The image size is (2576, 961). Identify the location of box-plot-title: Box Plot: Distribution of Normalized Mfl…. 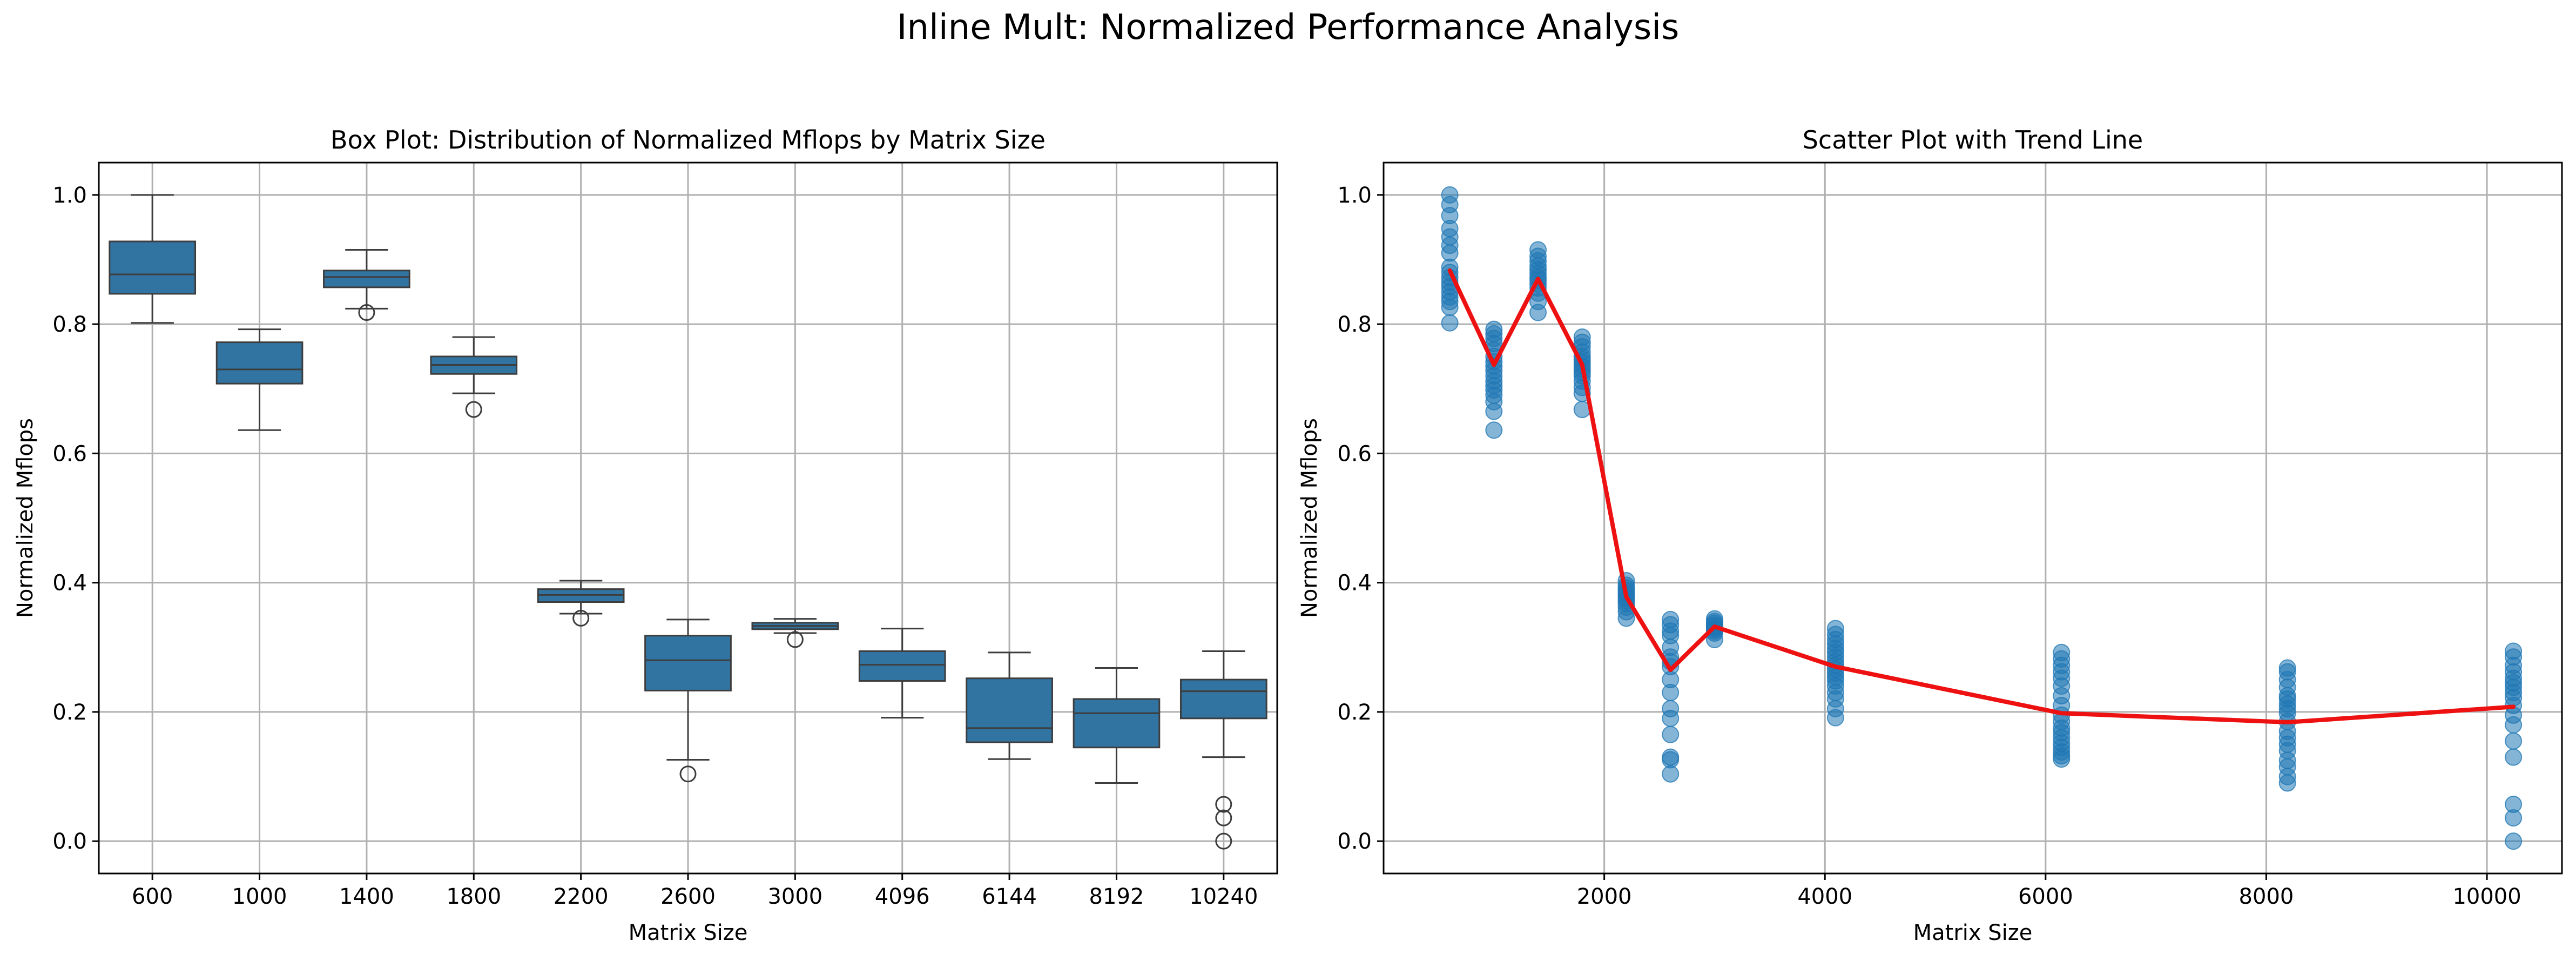
(688, 139).